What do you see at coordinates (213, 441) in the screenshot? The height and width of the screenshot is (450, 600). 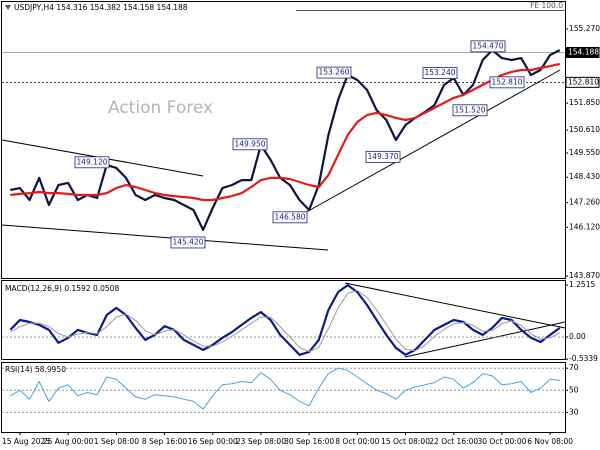 I see `x-tick-label: 16 Sep 00:00` at bounding box center [213, 441].